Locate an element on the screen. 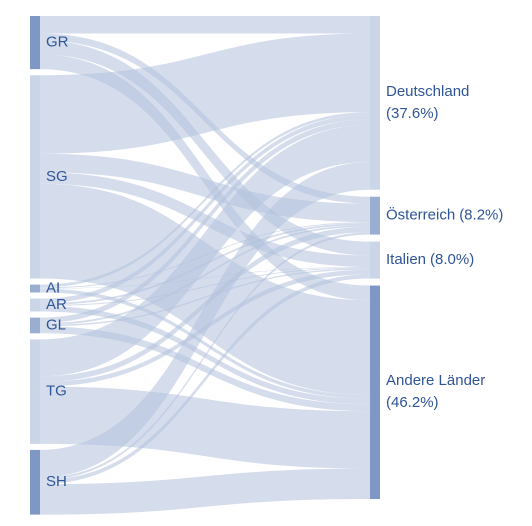  source-label: SH is located at coordinates (56, 481).